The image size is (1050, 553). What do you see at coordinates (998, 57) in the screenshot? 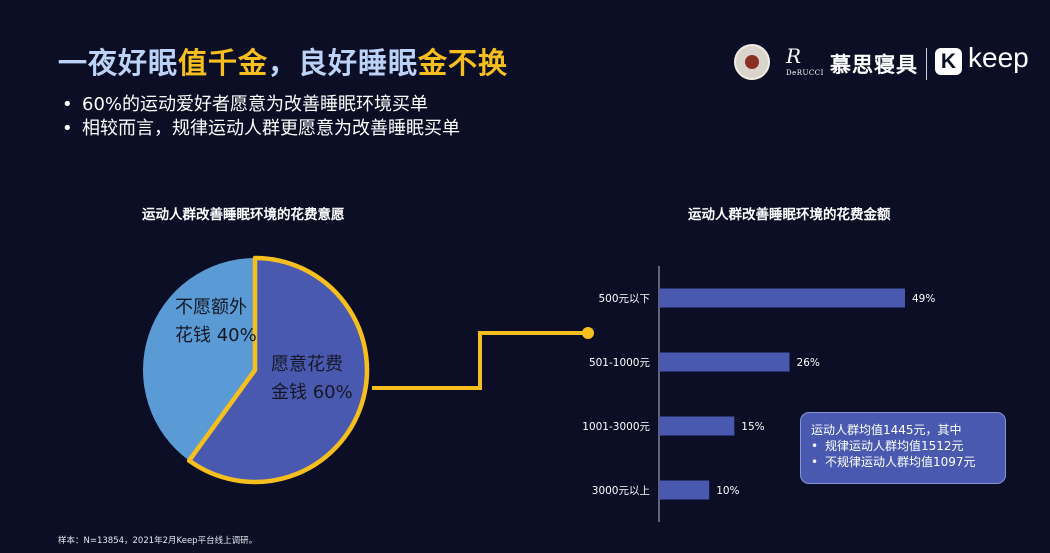
I see `keep-wordmark: keep` at bounding box center [998, 57].